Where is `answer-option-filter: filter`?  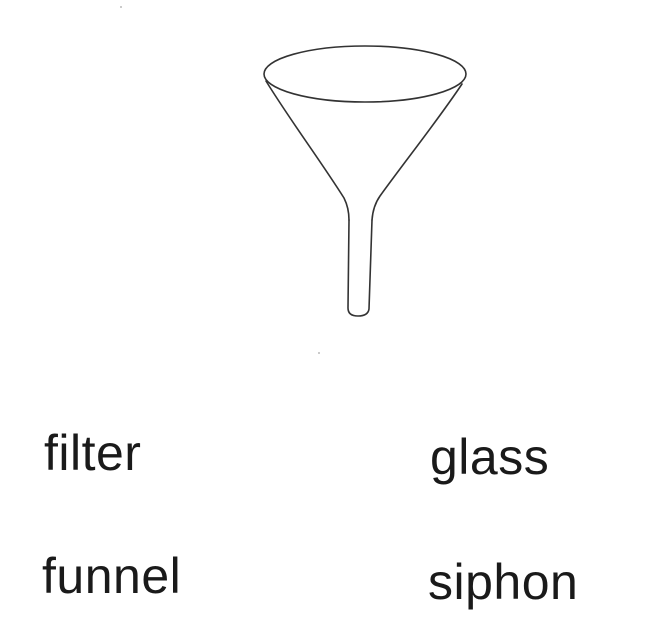
answer-option-filter: filter is located at coordinates (93, 453).